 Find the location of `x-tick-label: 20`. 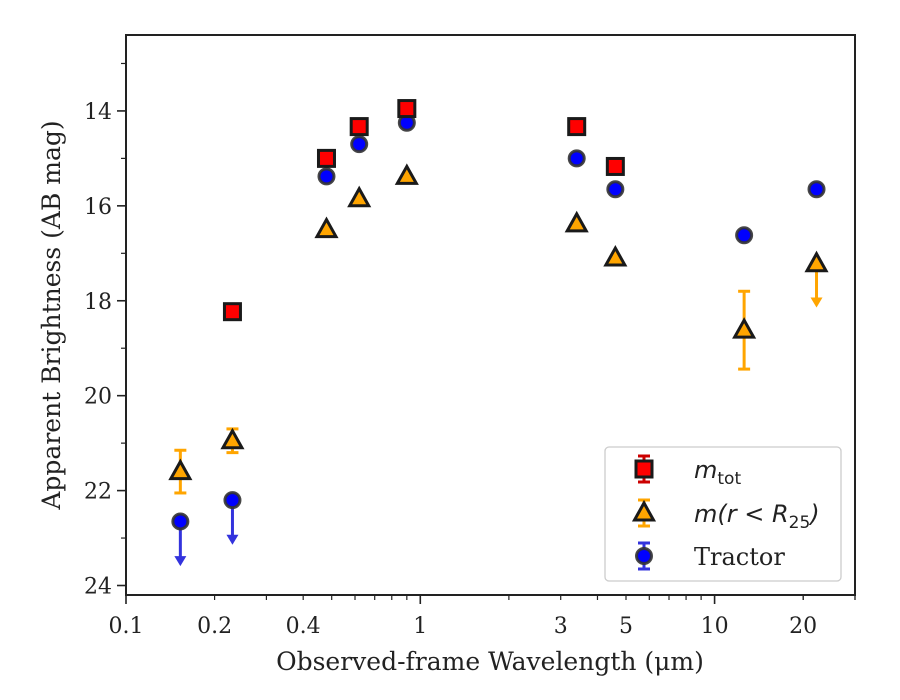

x-tick-label: 20 is located at coordinates (803, 626).